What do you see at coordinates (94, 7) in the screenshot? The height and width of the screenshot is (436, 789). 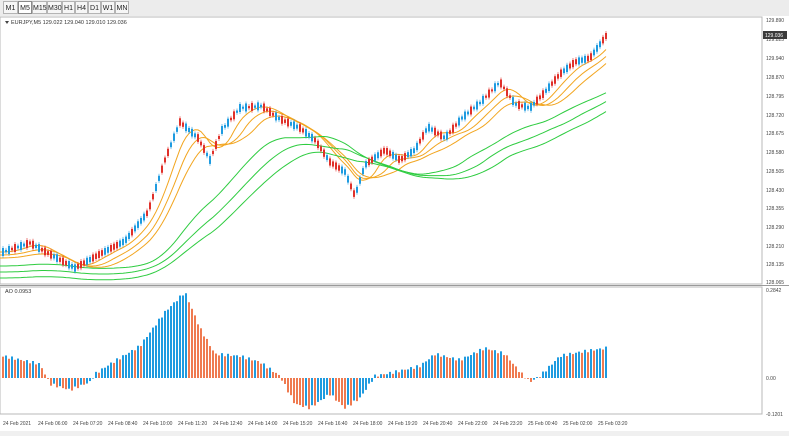 I see `timeframe-button-d1: D1` at bounding box center [94, 7].